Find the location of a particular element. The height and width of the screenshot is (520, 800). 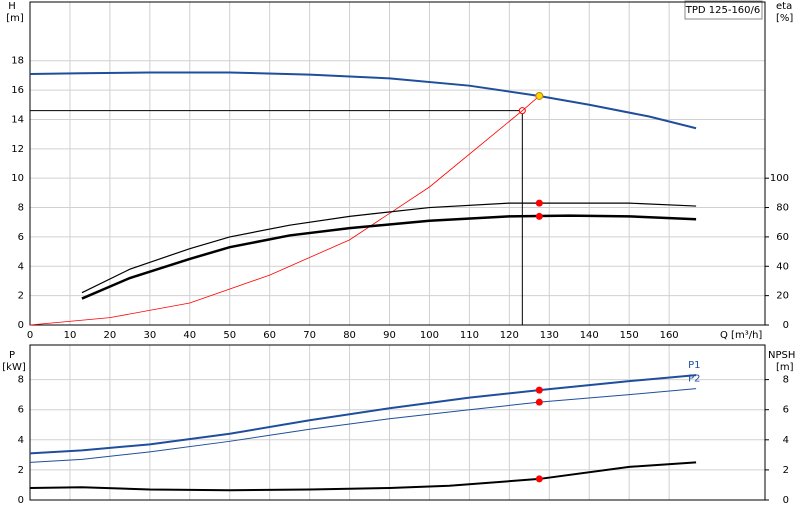

y2-tick-label: 80 is located at coordinates (782, 208).